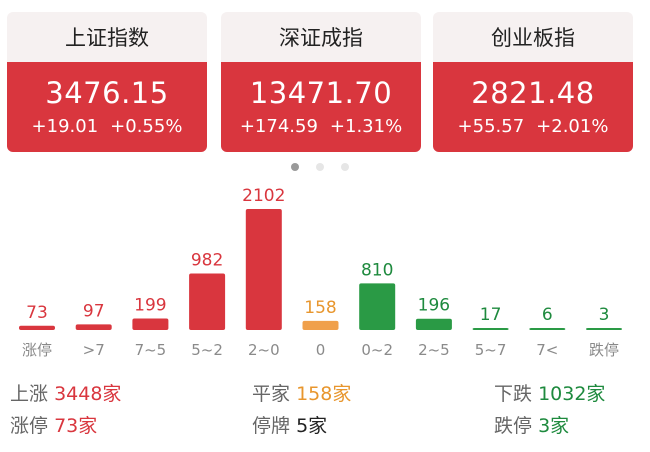  Describe the element at coordinates (533, 37) in the screenshot. I see `index-name: 创业板指` at that location.